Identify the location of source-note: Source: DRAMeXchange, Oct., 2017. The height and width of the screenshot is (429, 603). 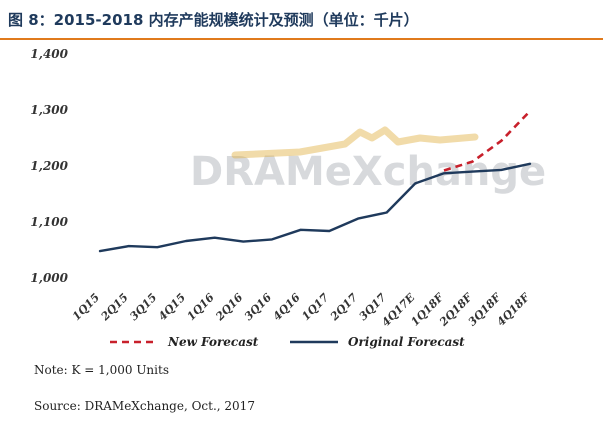
(144, 406).